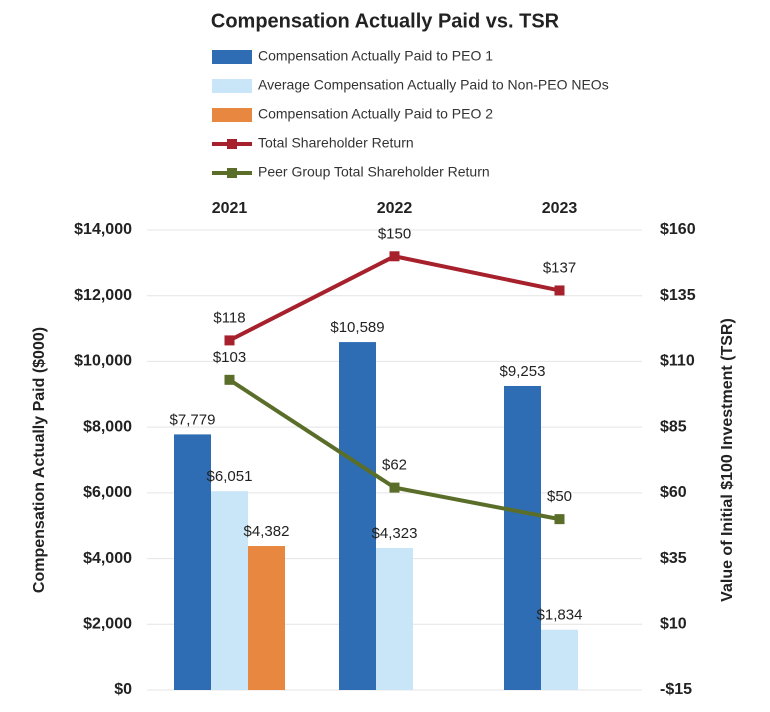 This screenshot has height=712, width=770. I want to click on y-axis-label: Compensation Actually Paid ($000), so click(39, 460).